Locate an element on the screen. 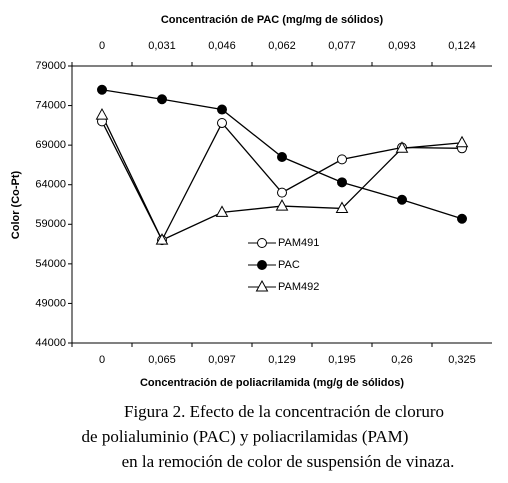 The width and height of the screenshot is (508, 483). x-tick-label: 0,065 is located at coordinates (162, 360).